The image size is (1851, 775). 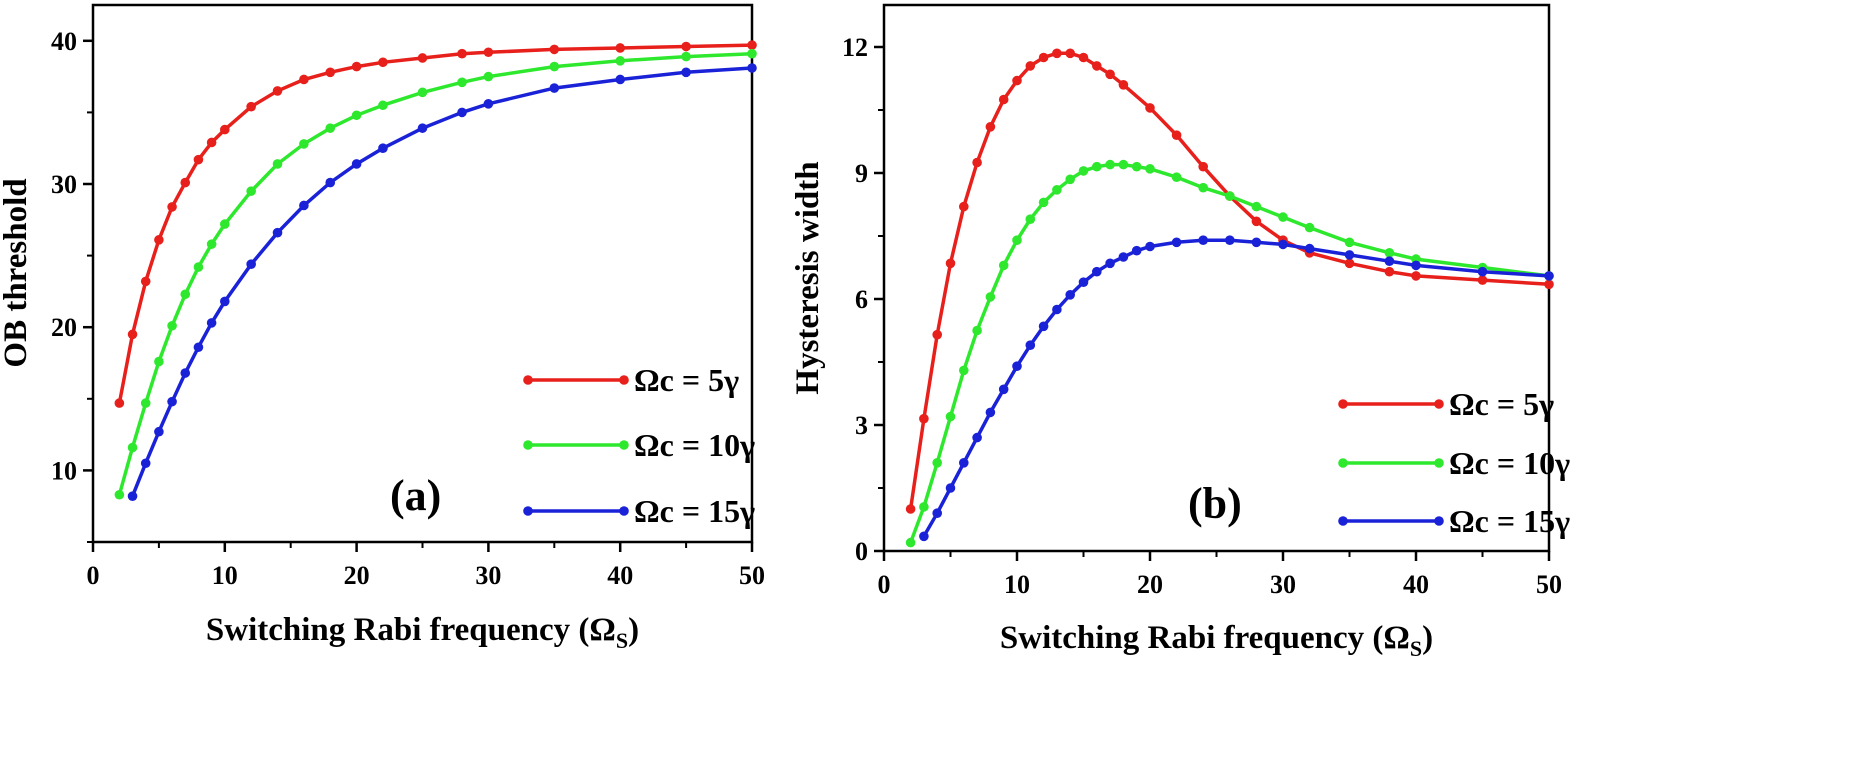 What do you see at coordinates (488, 575) in the screenshot?
I see `x-tick-label: 30` at bounding box center [488, 575].